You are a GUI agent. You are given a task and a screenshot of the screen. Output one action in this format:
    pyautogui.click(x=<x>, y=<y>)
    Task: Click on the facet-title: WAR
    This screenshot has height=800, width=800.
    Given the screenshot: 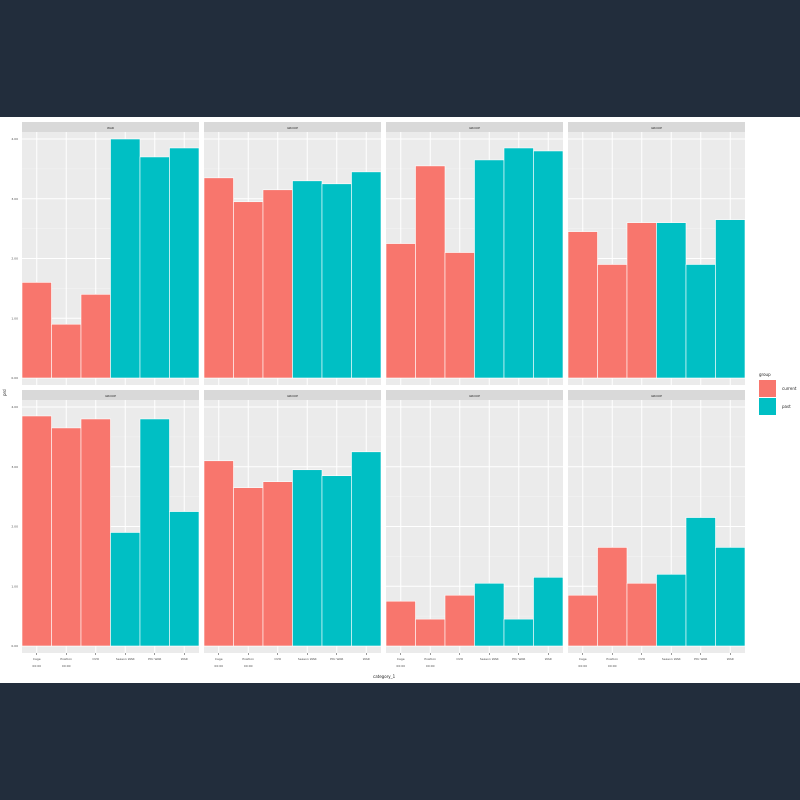 What is the action you would take?
    pyautogui.click(x=110, y=128)
    